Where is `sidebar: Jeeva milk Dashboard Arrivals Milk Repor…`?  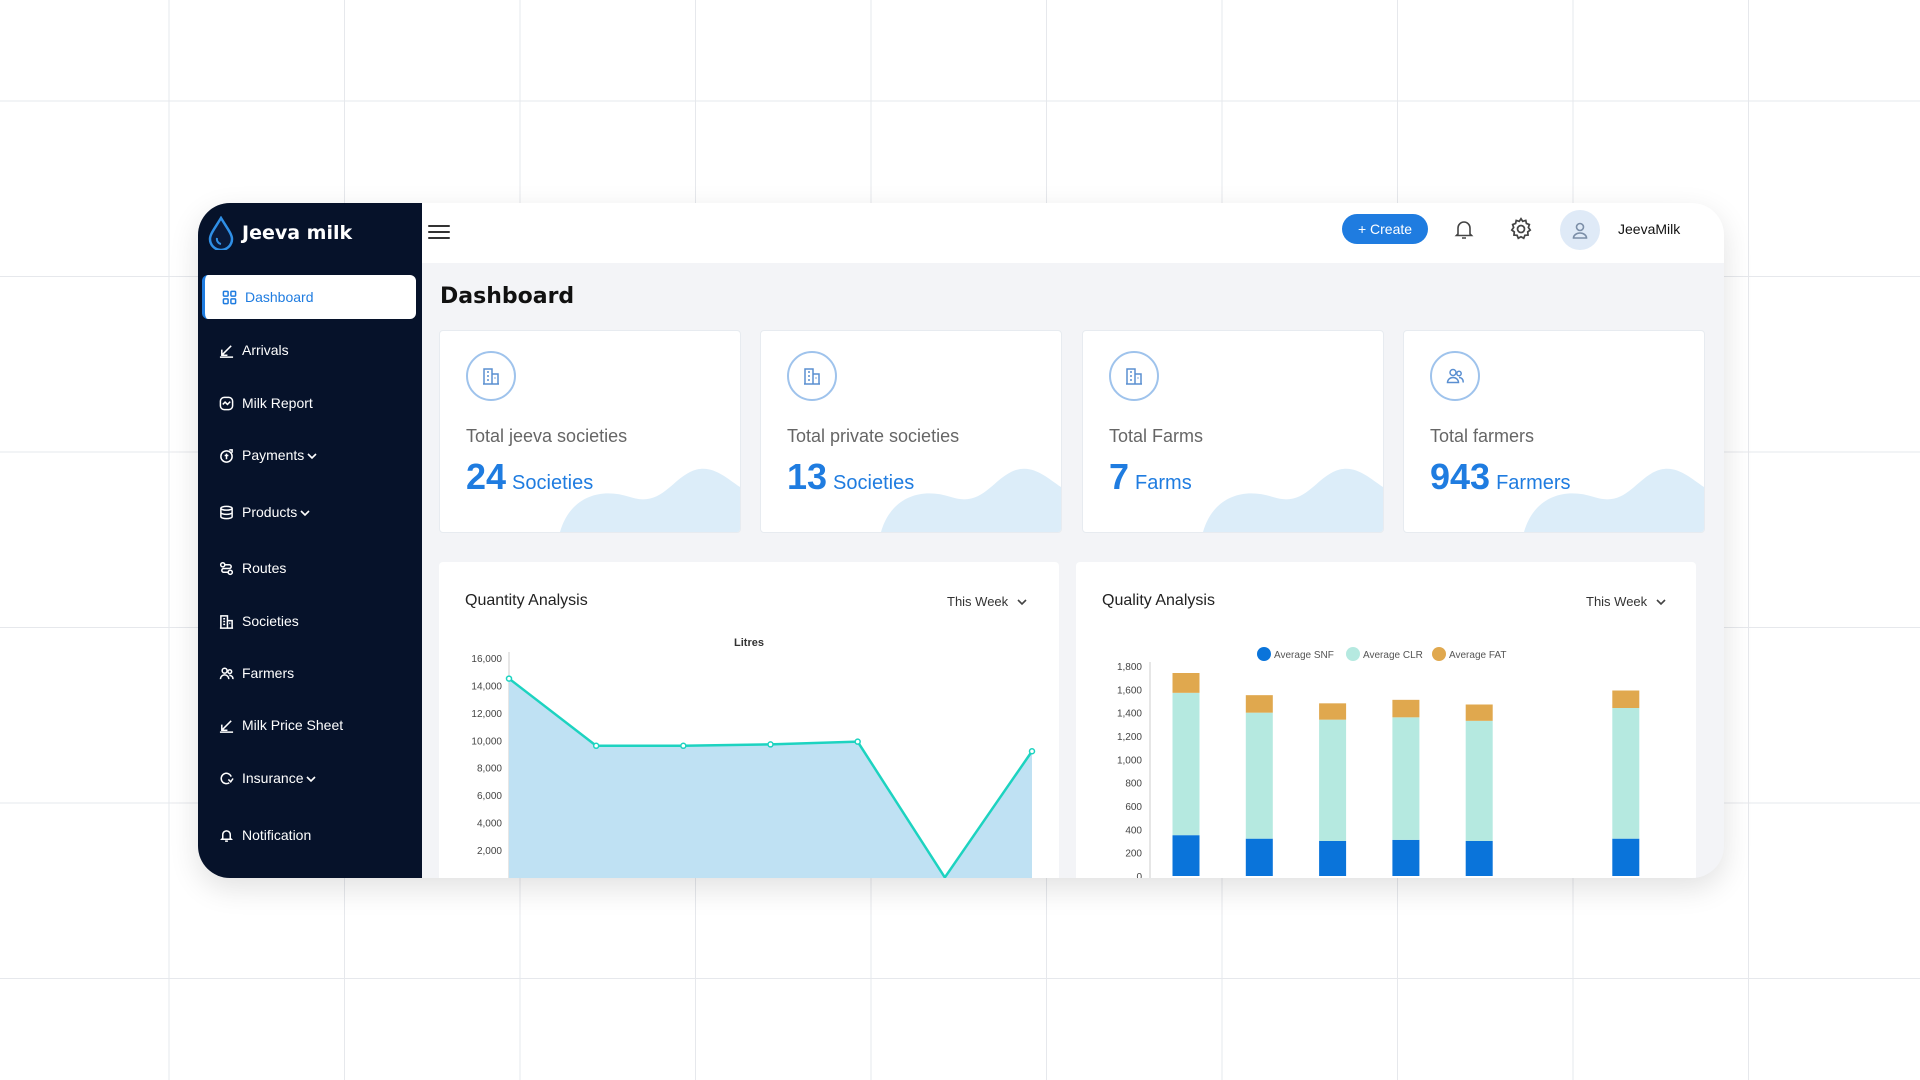 sidebar: Jeeva milk Dashboard Arrivals Milk Repor… is located at coordinates (310, 540).